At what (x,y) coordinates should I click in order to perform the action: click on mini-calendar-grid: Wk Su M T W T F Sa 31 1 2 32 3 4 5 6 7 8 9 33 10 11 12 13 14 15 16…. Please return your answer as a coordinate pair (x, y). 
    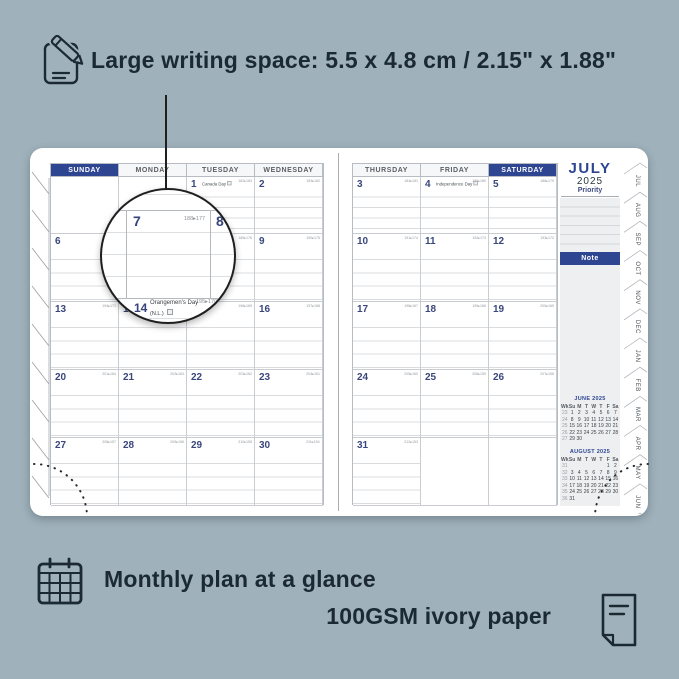
    Looking at the image, I should click on (590, 480).